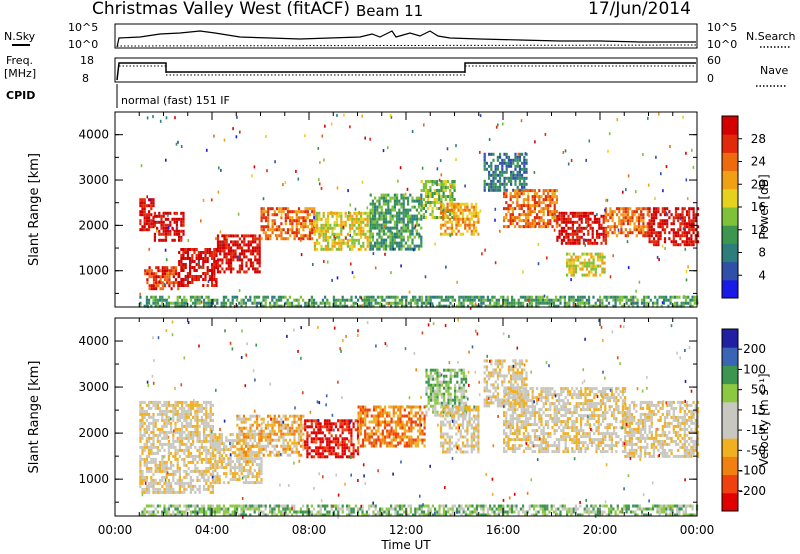  Describe the element at coordinates (758, 162) in the screenshot. I see `colorbar-tick-label: 24` at that location.